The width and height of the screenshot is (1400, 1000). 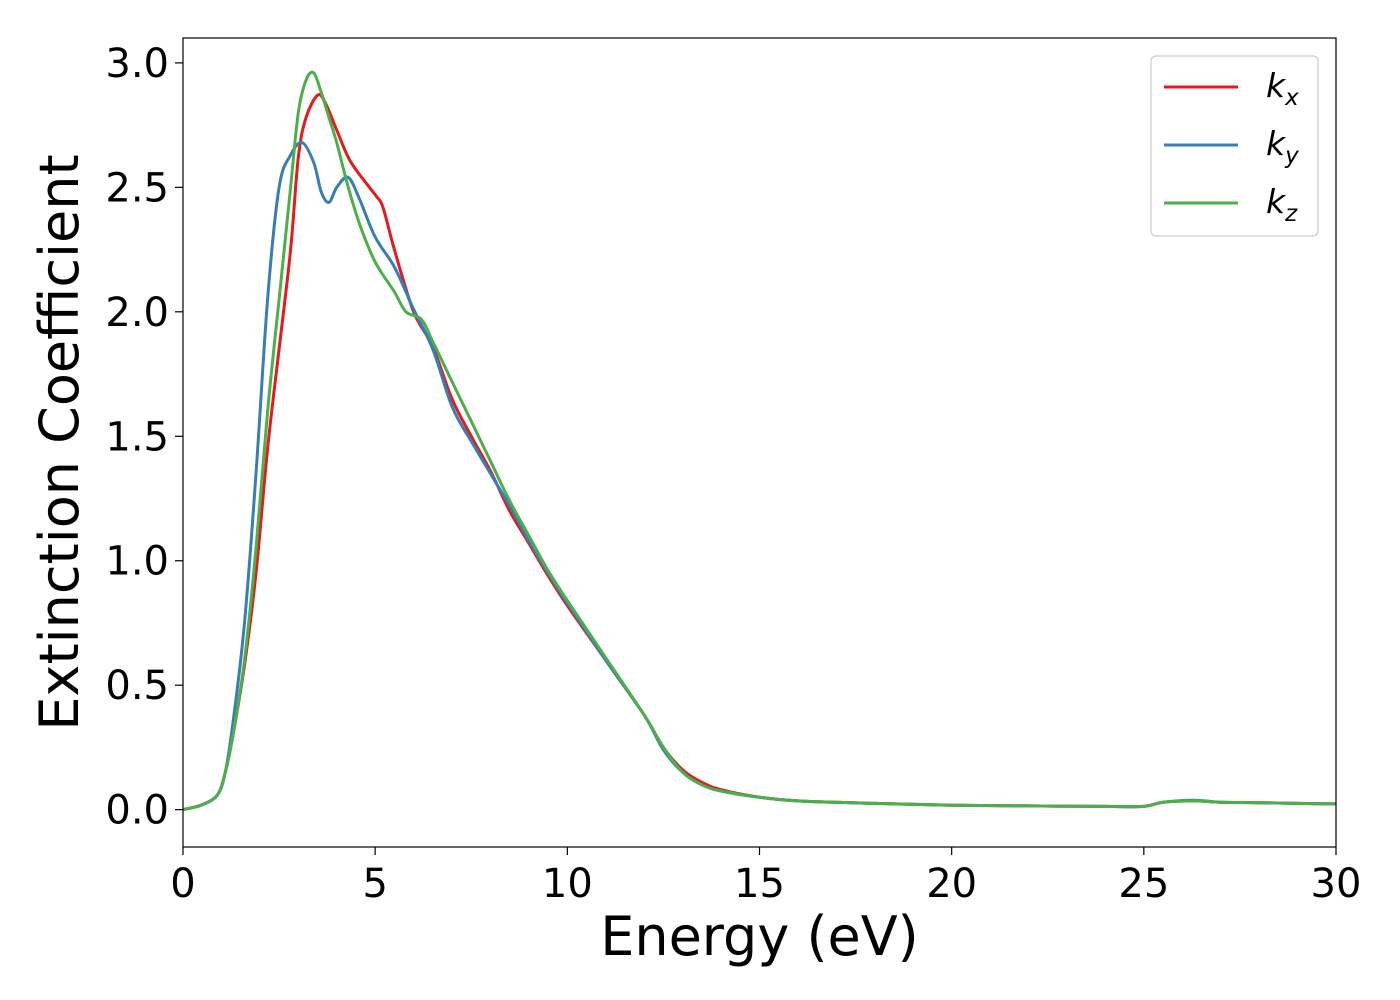 What do you see at coordinates (137, 686) in the screenshot?
I see `y-tick-label: 0.5` at bounding box center [137, 686].